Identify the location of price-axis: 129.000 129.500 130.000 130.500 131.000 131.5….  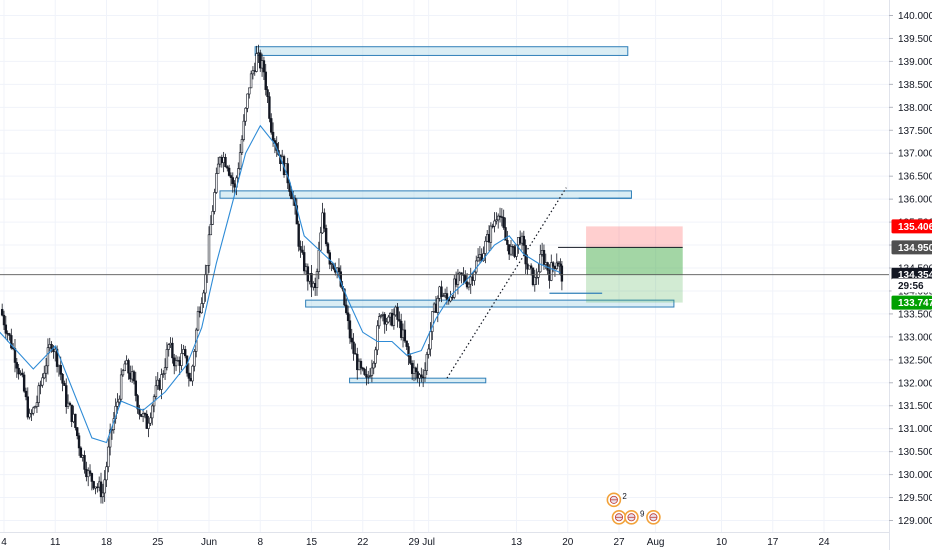
(910, 269).